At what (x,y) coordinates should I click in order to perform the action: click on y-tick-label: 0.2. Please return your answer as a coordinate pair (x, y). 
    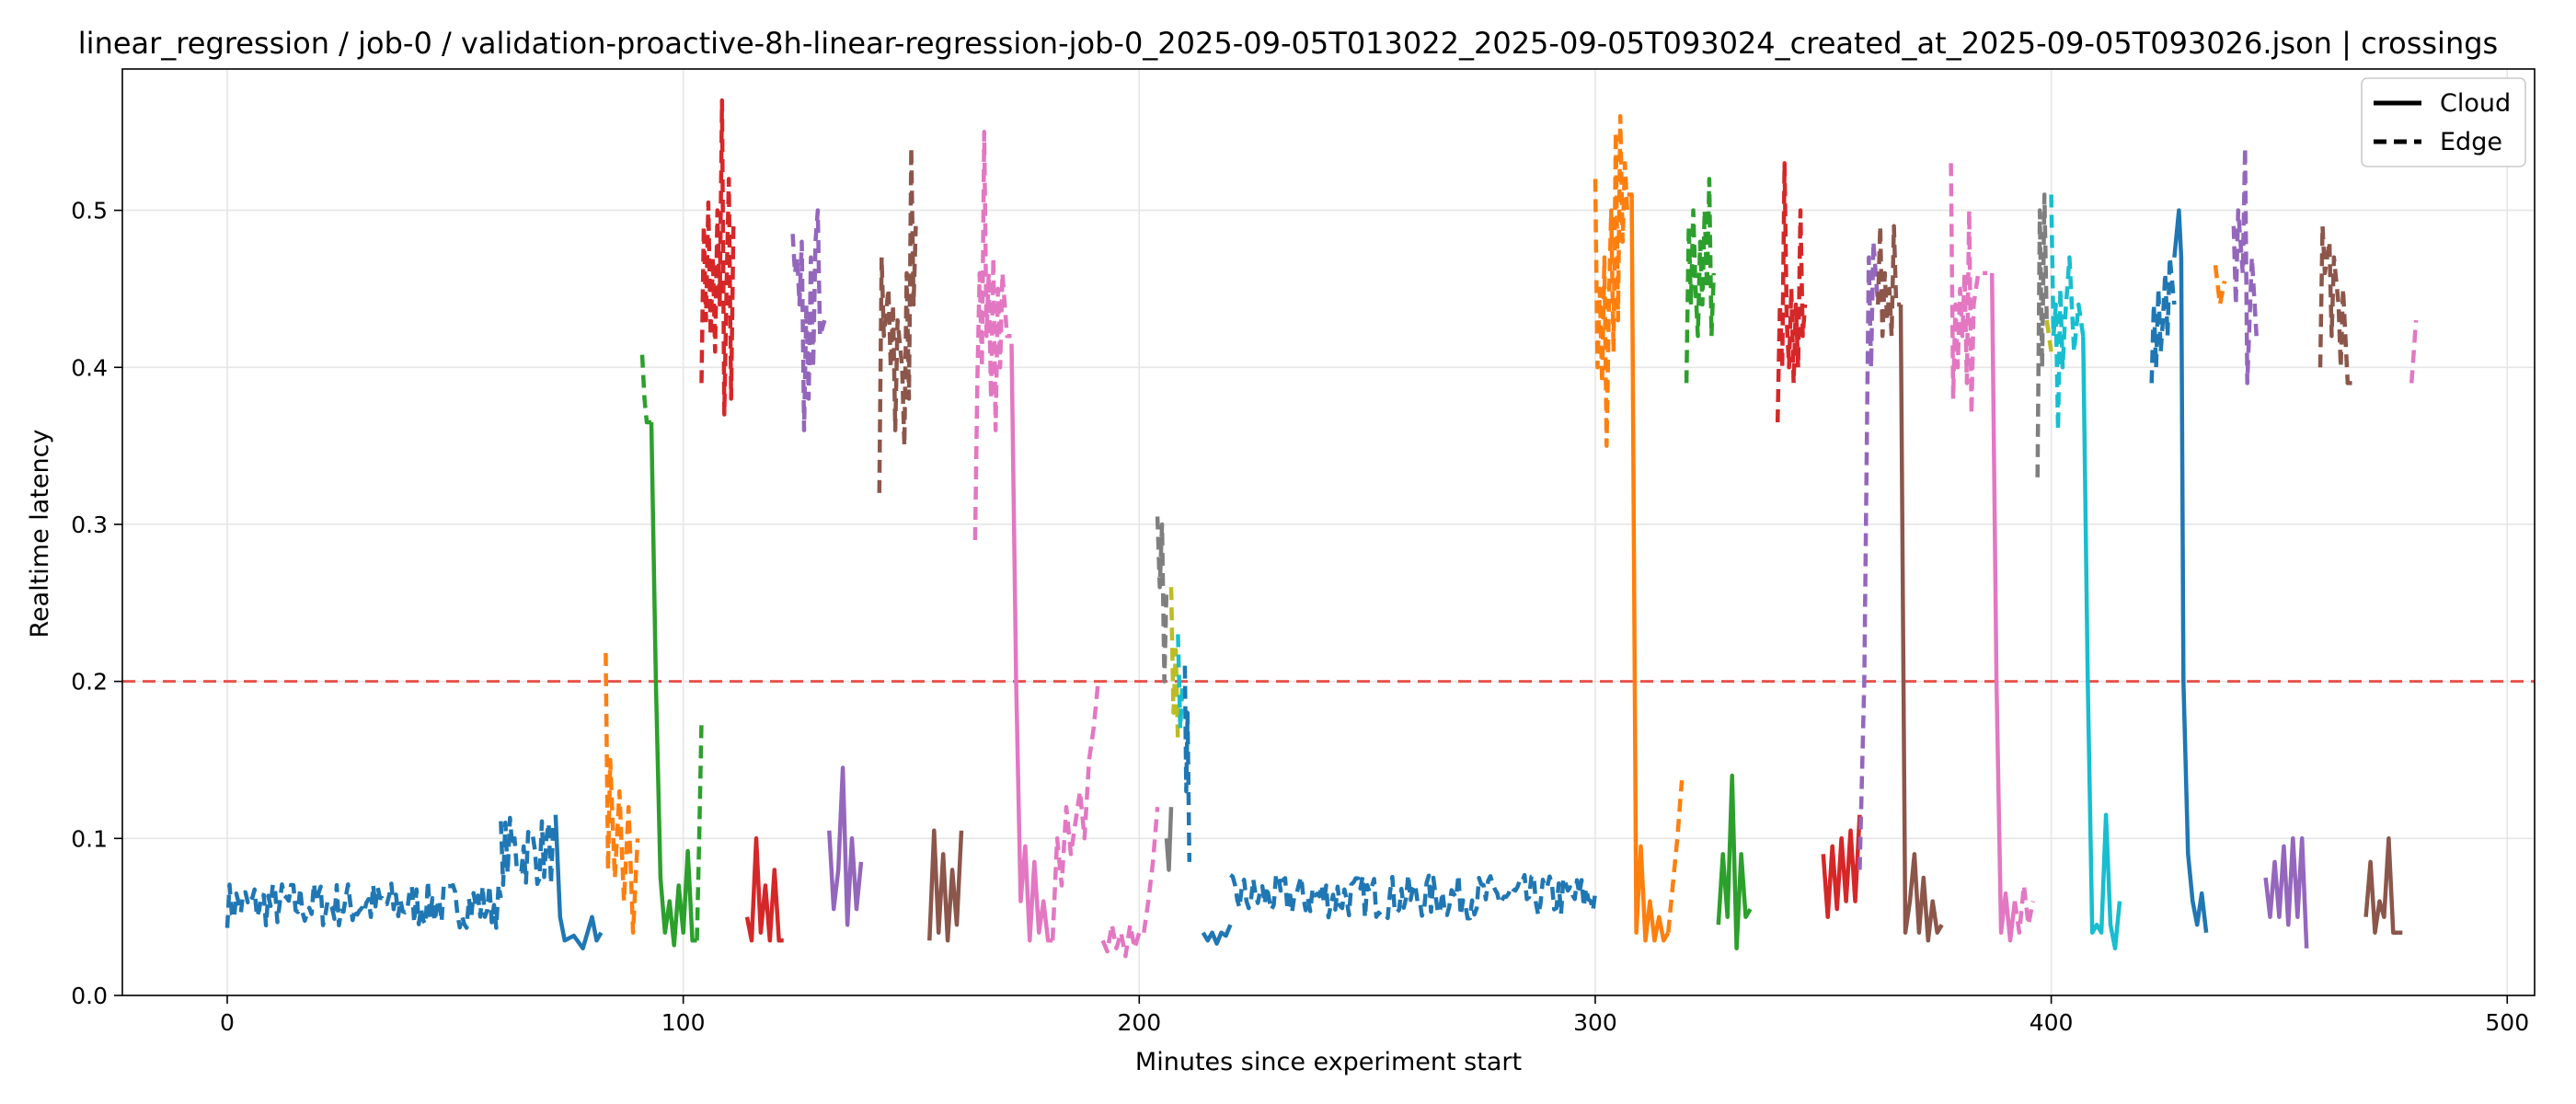
    Looking at the image, I should click on (89, 682).